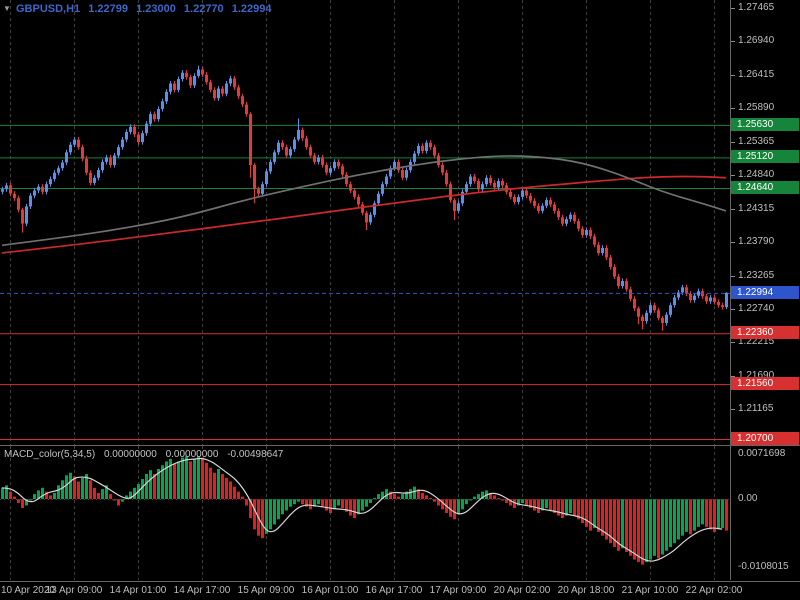 Image resolution: width=800 pixels, height=600 pixels. Describe the element at coordinates (756, 208) in the screenshot. I see `price-tick-label: 1.24315` at that location.